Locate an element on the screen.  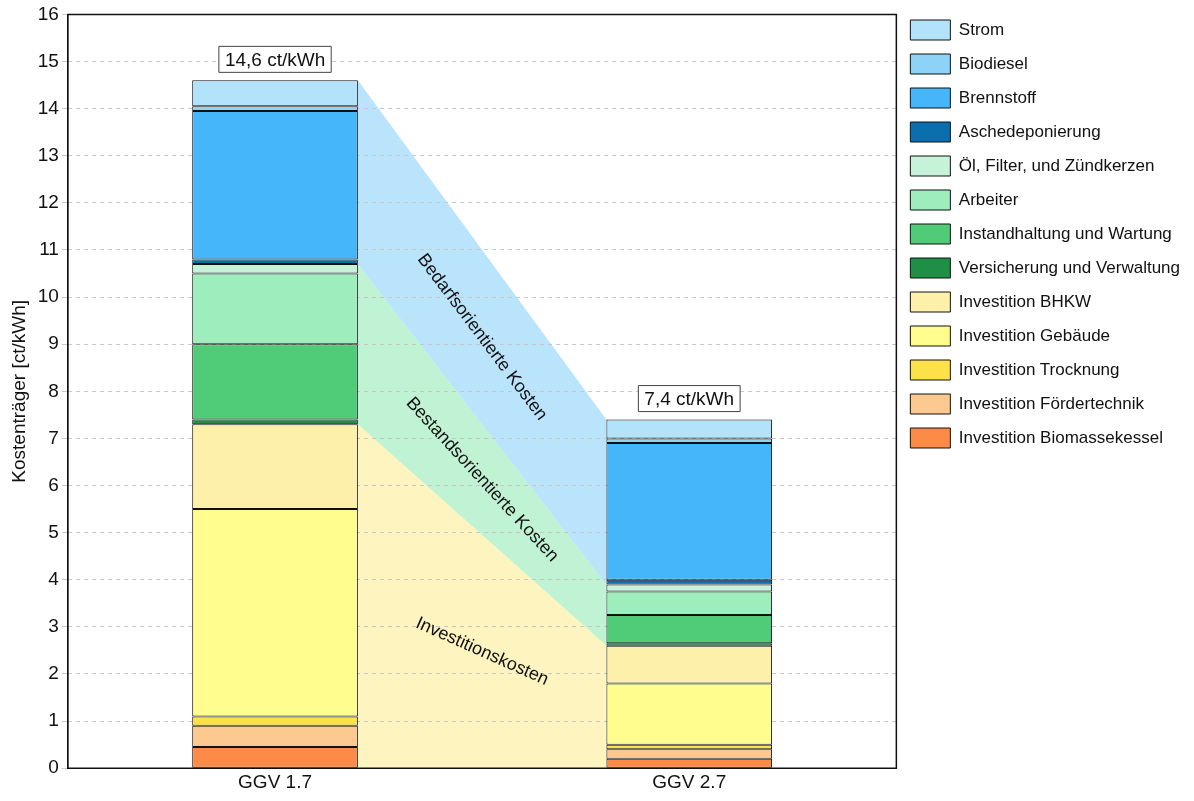
y-tick-label: 4 is located at coordinates (54, 578).